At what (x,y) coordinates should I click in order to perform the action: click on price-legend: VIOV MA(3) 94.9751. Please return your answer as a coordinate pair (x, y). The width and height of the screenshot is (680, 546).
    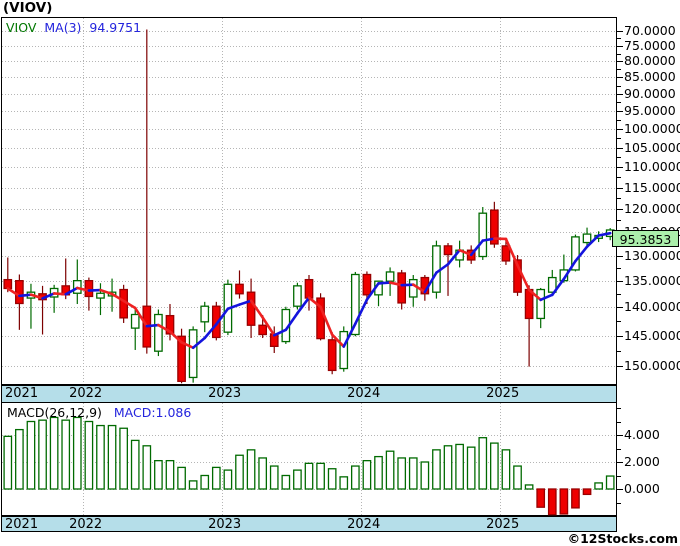
    Looking at the image, I should click on (73, 27).